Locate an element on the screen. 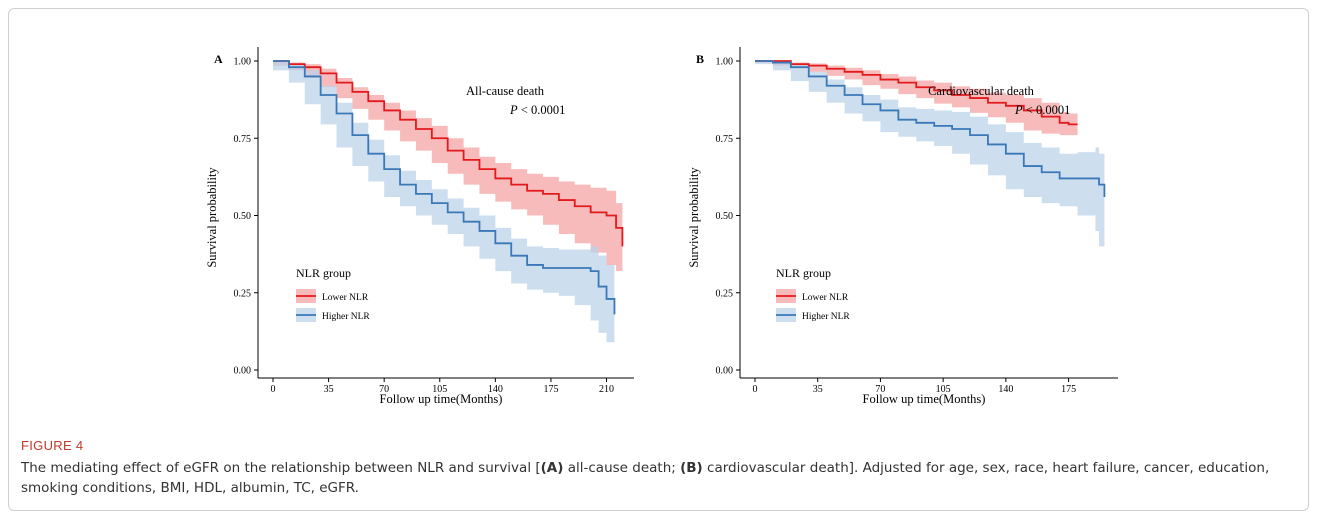  panel-letter: A is located at coordinates (218, 59).